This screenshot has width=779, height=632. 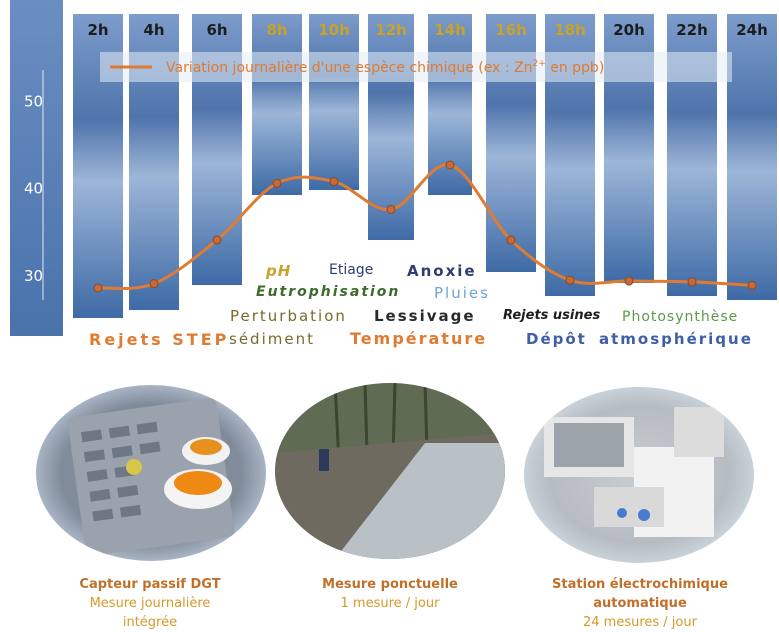 I want to click on hour-label-10h: 10h, so click(x=334, y=30).